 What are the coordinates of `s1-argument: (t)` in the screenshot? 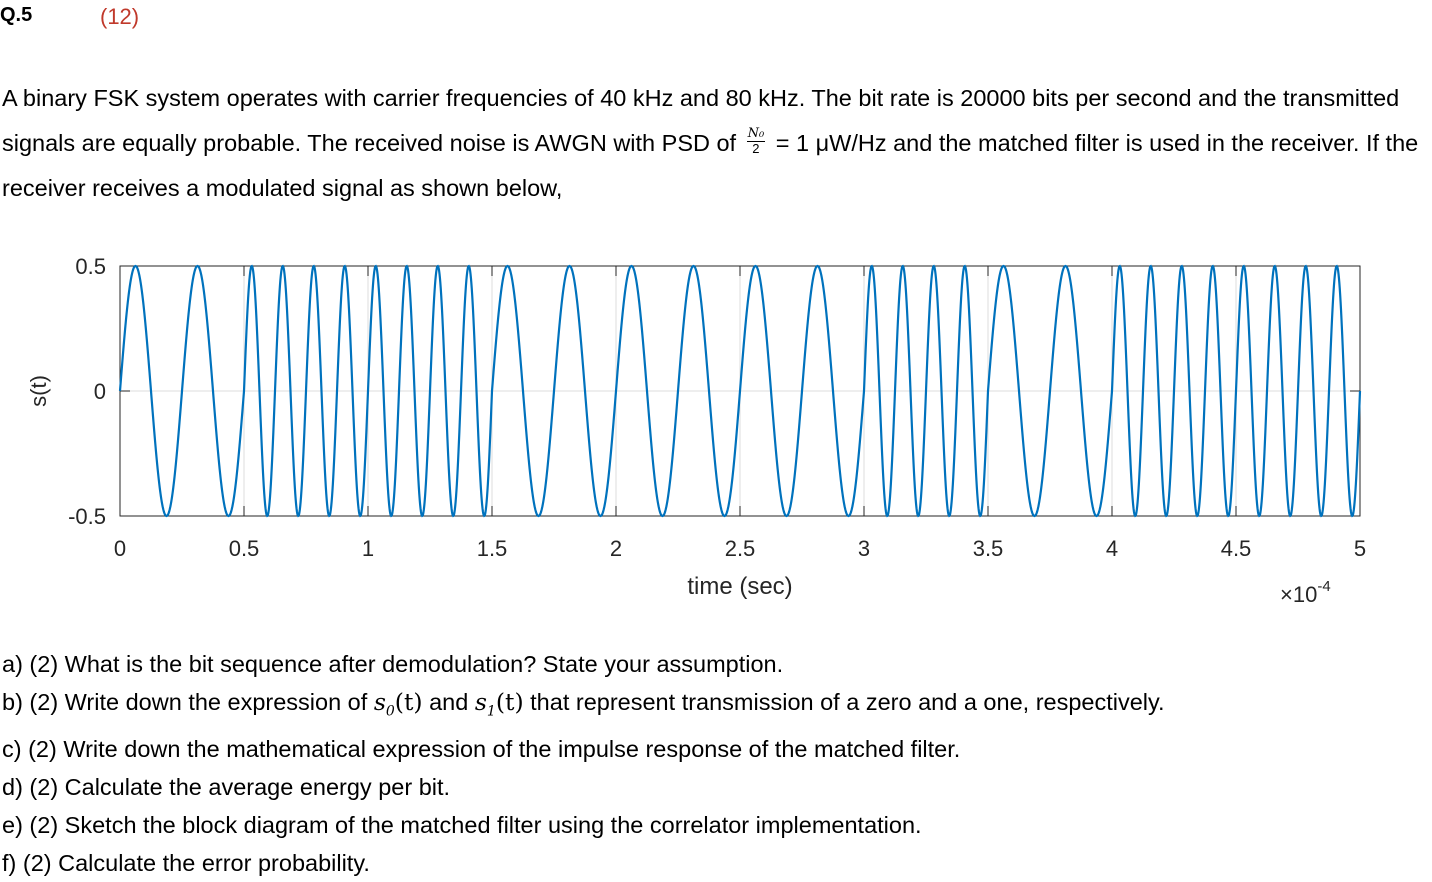 It's located at (509, 701).